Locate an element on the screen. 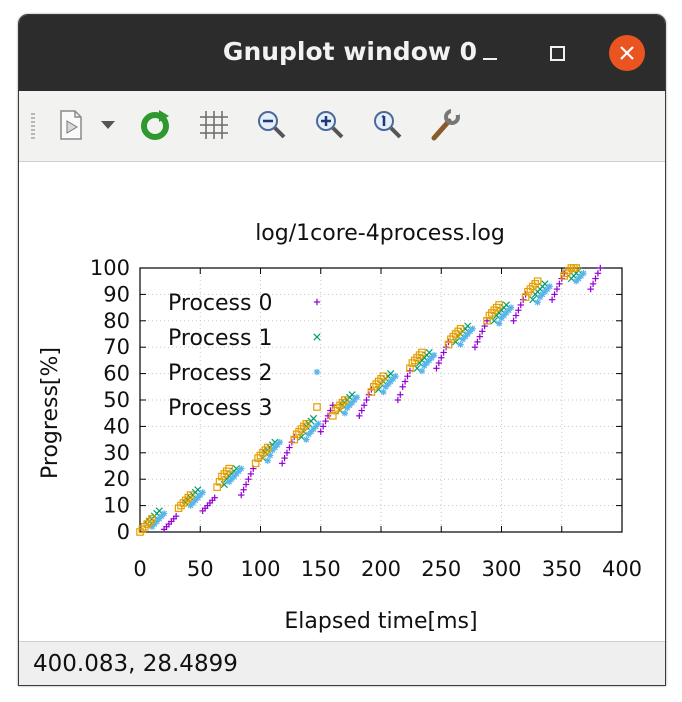 Image resolution: width=682 pixels, height=702 pixels. maximize-button is located at coordinates (558, 54).